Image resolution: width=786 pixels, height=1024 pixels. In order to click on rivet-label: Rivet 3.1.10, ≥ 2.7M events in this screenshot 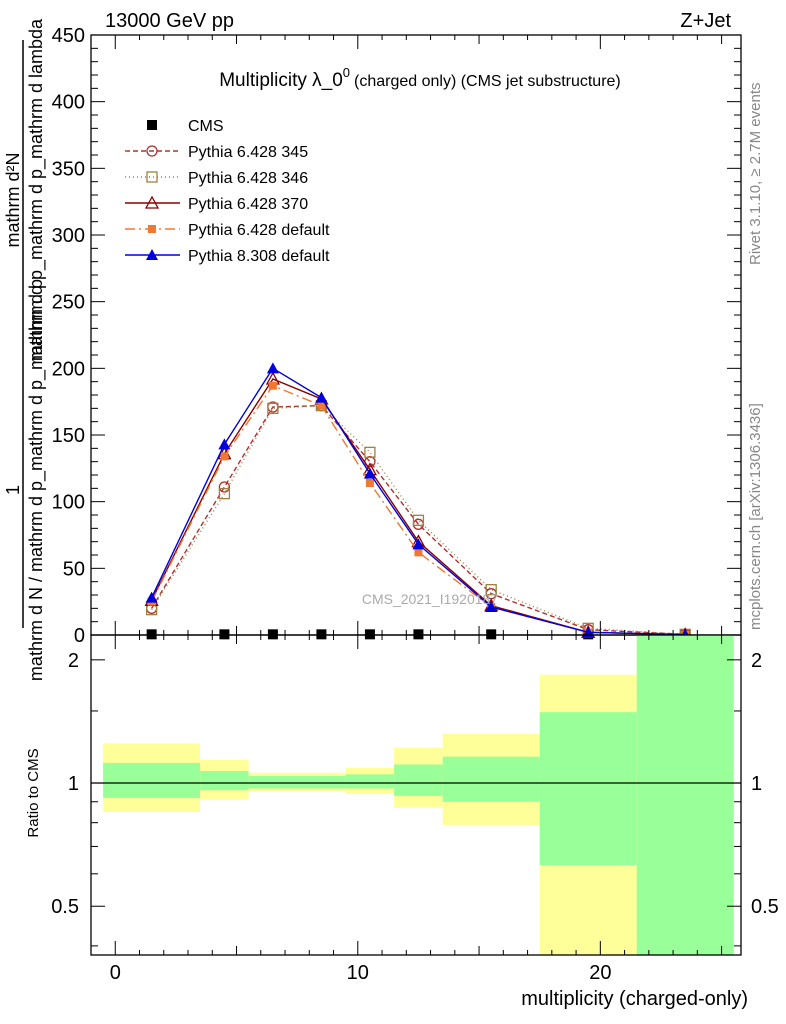, I will do `click(755, 174)`.